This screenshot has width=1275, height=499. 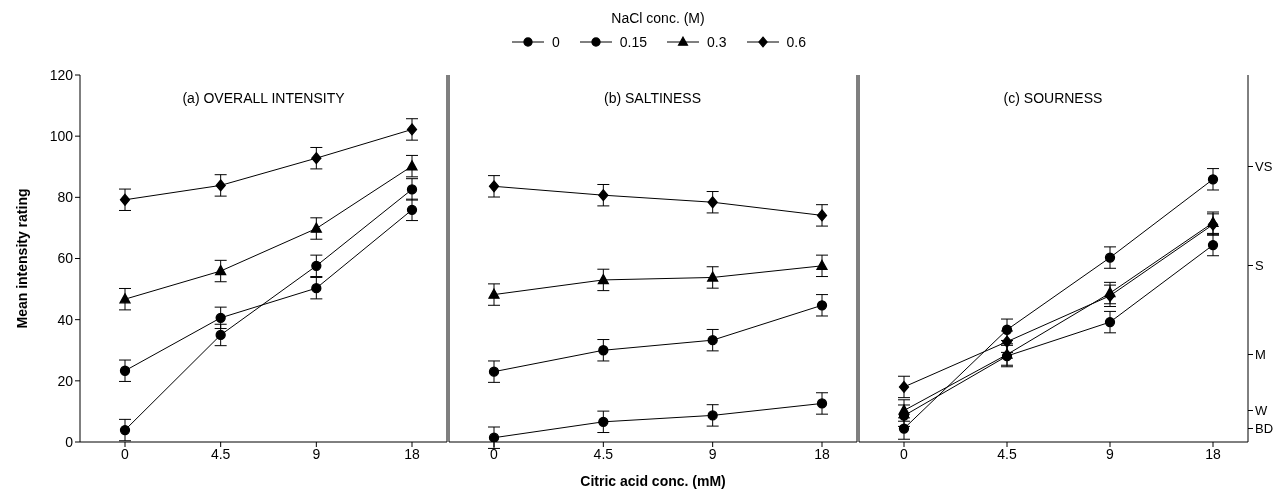 I want to click on y-tick-label: 40, so click(x=65, y=319).